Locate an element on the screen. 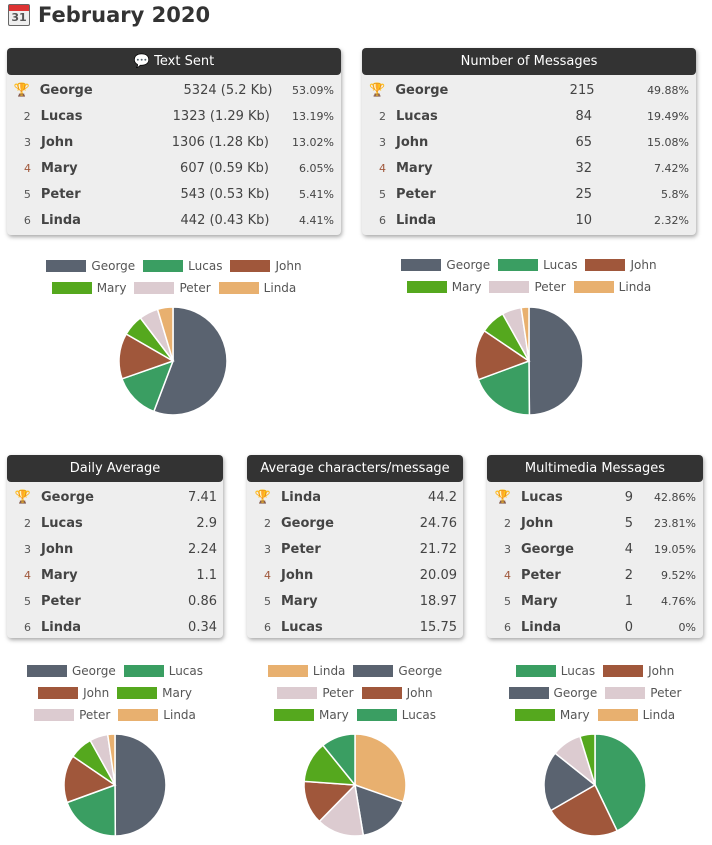  avg-chars-legend: Linda George Peter John Mary Lucas is located at coordinates (355, 693).